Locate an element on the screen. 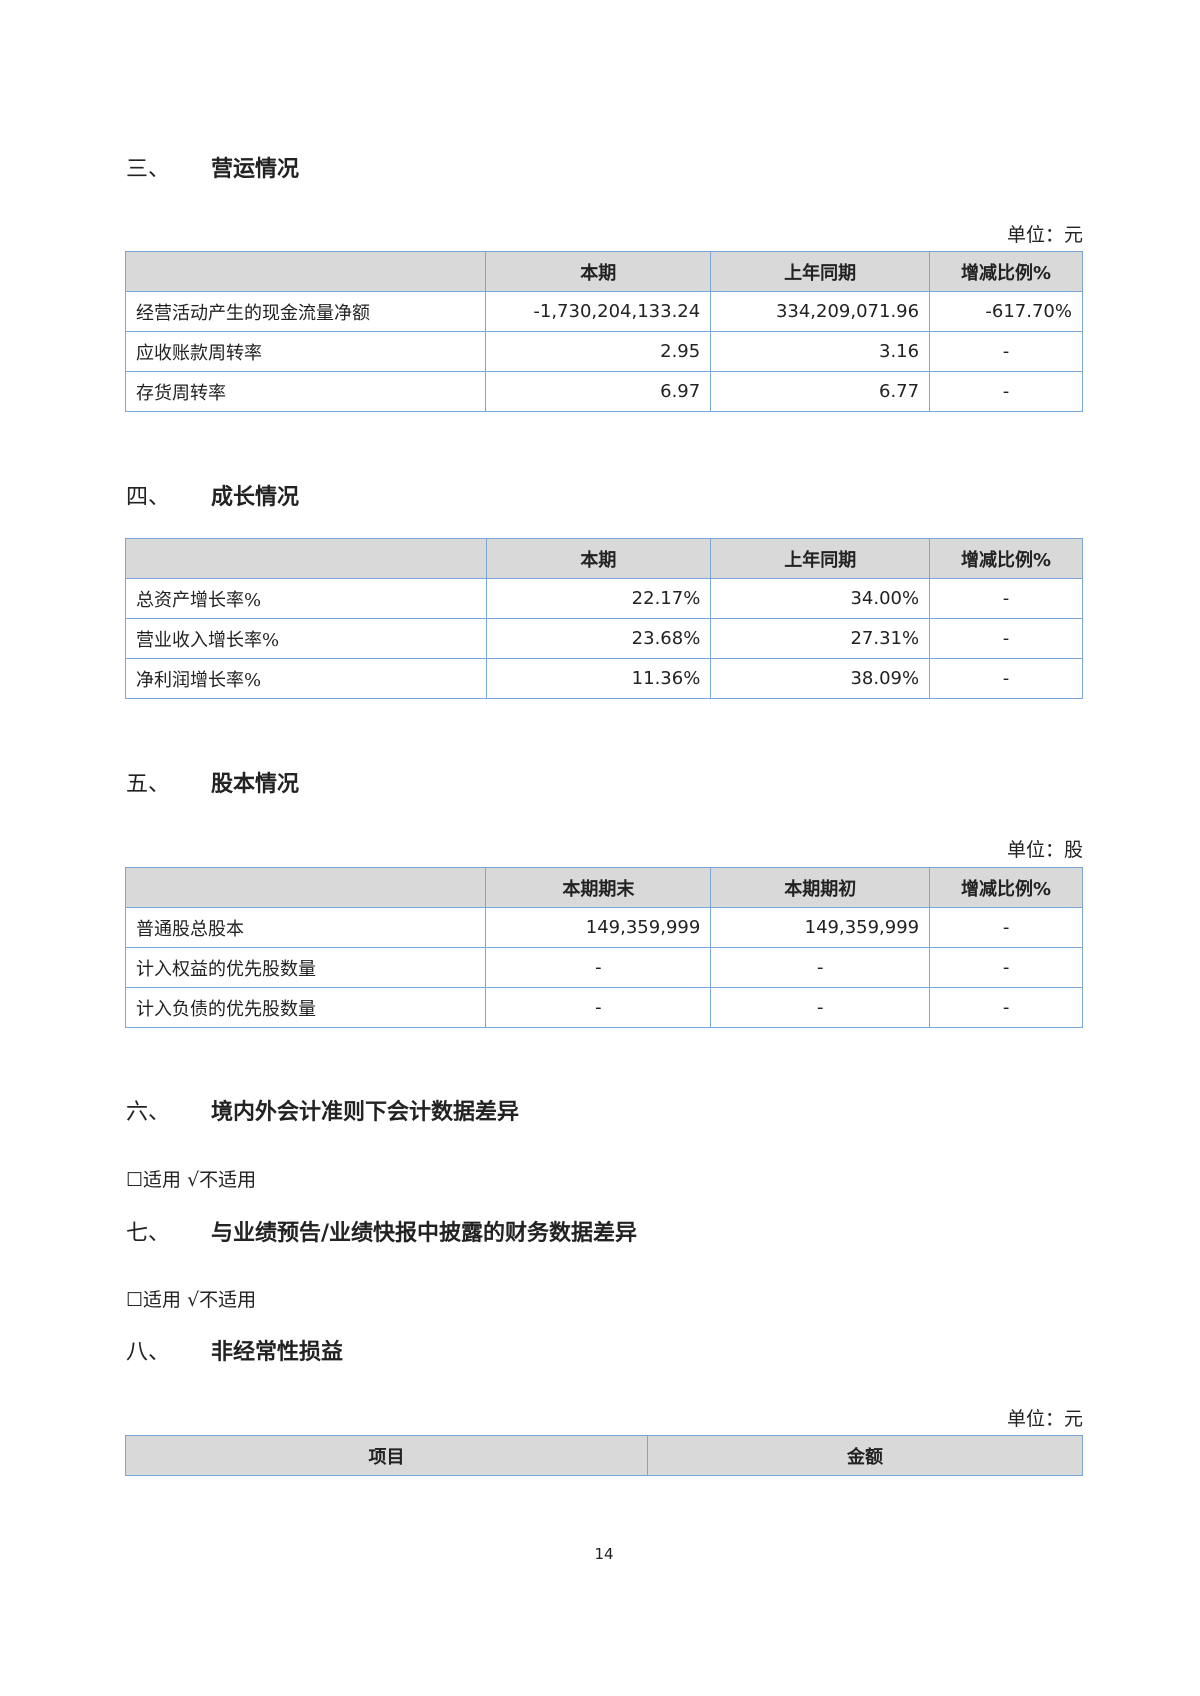 This screenshot has height=1696, width=1200. table-row: 计入权益的优先股数量 - - - is located at coordinates (603, 967).